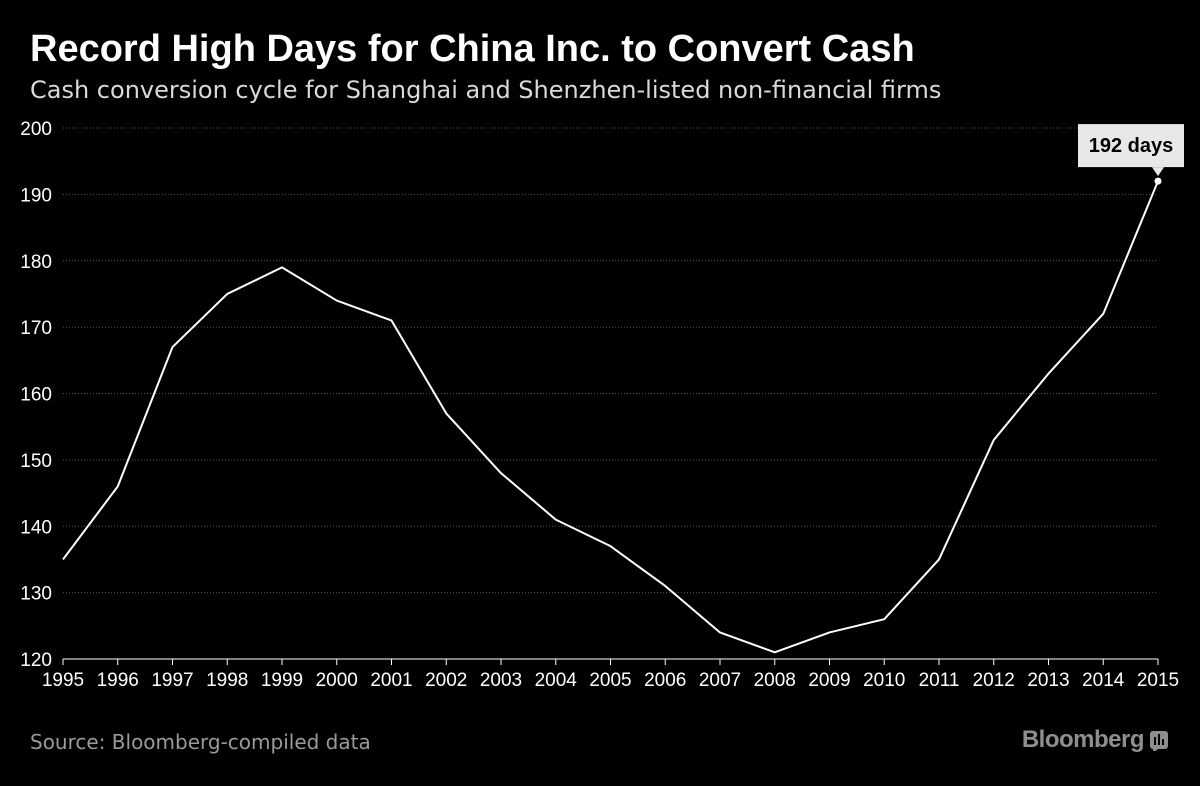 The image size is (1200, 786). What do you see at coordinates (391, 680) in the screenshot?
I see `x-tick-label: 2001` at bounding box center [391, 680].